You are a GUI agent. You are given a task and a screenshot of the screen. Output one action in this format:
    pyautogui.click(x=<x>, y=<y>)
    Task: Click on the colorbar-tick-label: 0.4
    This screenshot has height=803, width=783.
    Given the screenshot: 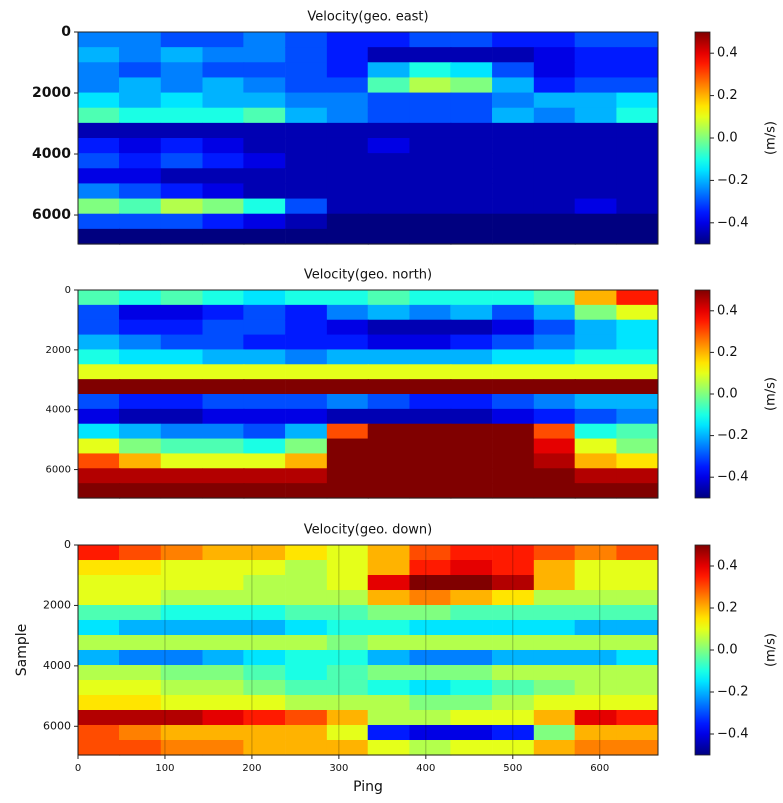 What is the action you would take?
    pyautogui.click(x=727, y=566)
    